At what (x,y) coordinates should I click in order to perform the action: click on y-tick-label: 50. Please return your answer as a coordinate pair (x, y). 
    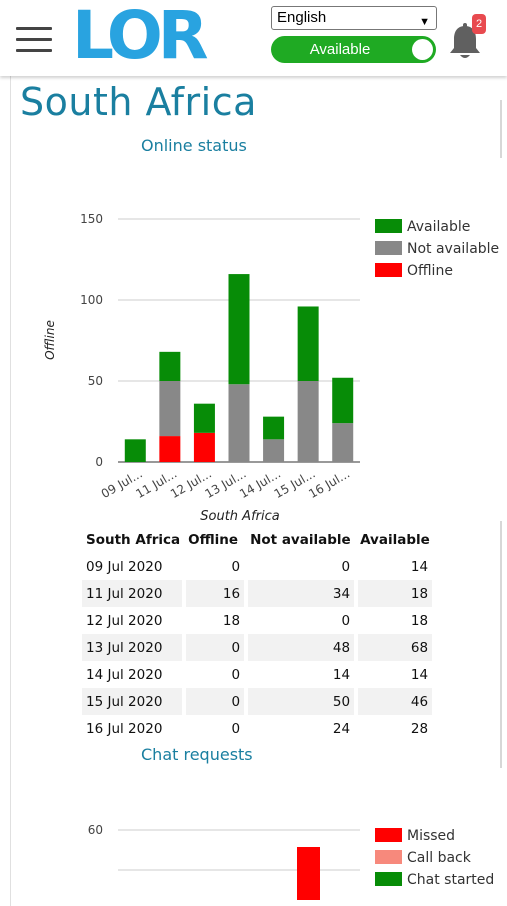
    Looking at the image, I should click on (95, 381).